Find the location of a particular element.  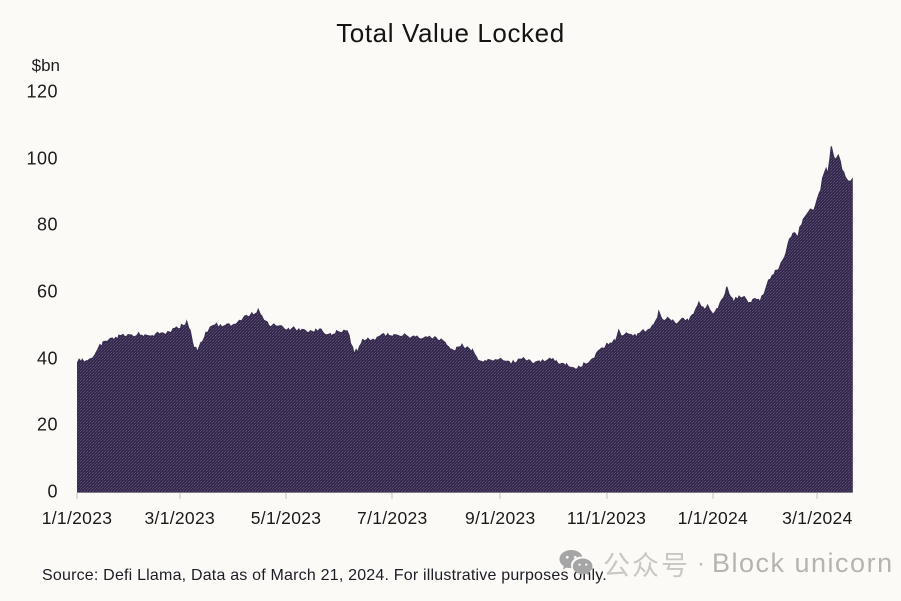

x-tick-label: 1/1/2023 is located at coordinates (77, 518).